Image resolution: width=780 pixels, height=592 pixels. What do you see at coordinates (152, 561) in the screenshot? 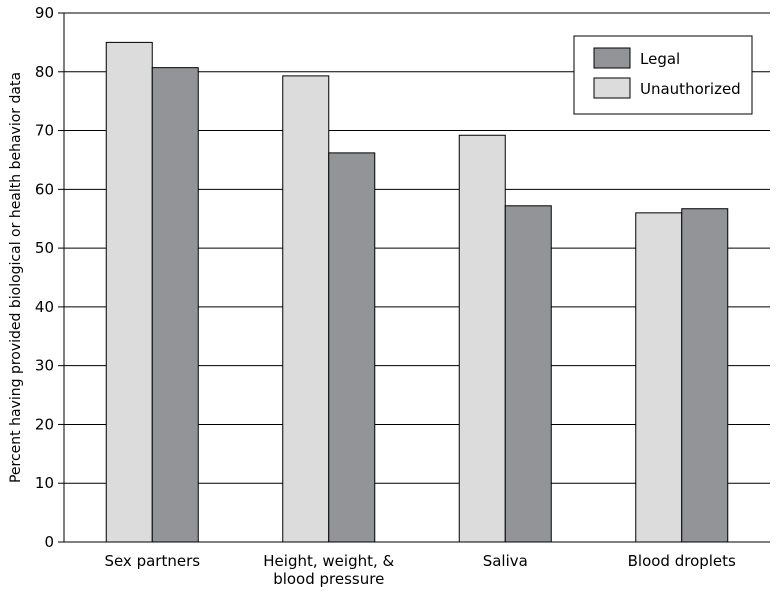
I see `x-category-label-0-line-0: Sex partners` at bounding box center [152, 561].